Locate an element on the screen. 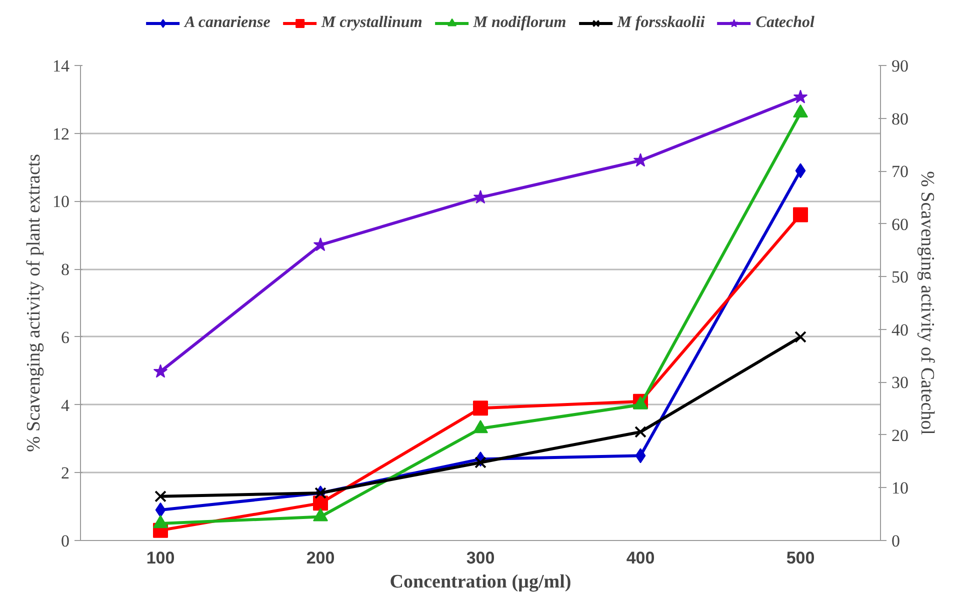  x-tick-label: 300 is located at coordinates (480, 558).